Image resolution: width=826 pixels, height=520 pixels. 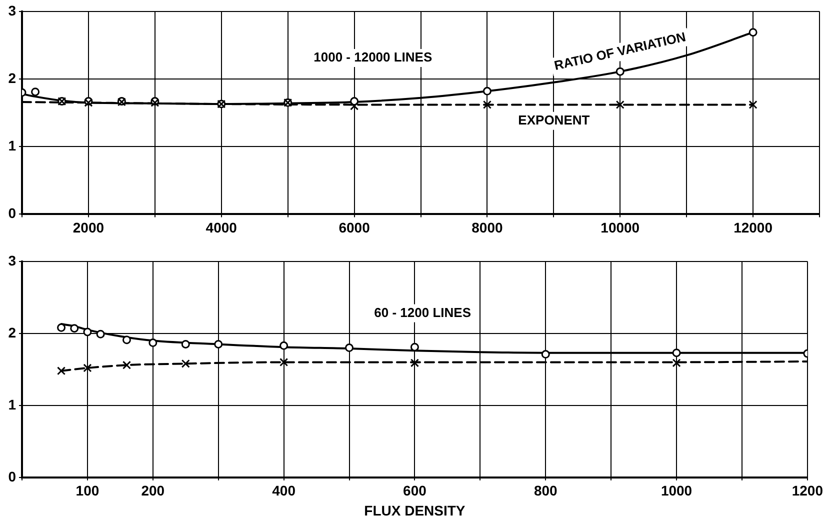 I want to click on annotation: 1000 - 12000 LINES, so click(x=373, y=57).